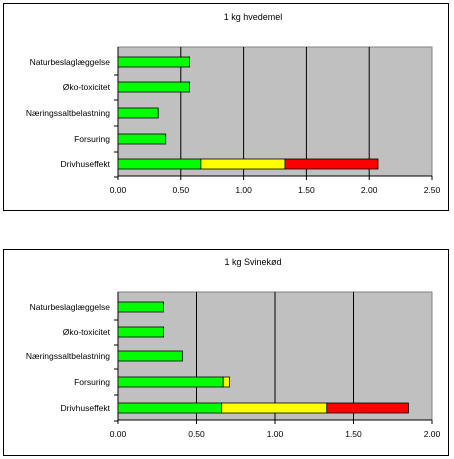 The height and width of the screenshot is (459, 454). I want to click on x-tick-label: 2.50, so click(432, 190).